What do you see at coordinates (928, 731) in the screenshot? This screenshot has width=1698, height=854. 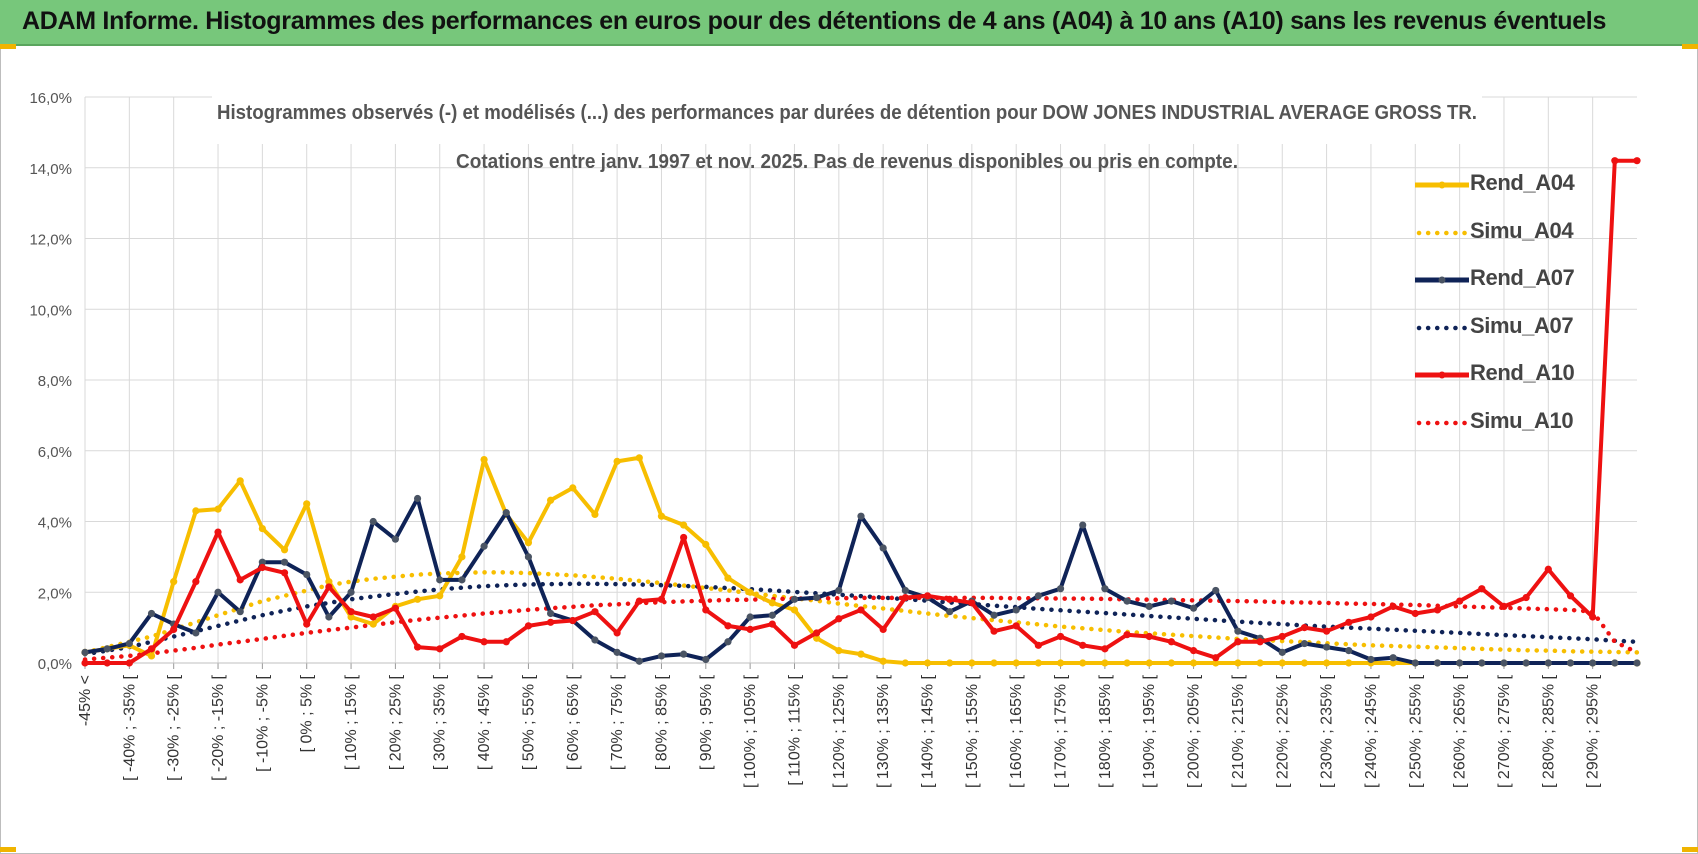 I see `x-tick-label: [ 140% ; 145% [` at bounding box center [928, 731].